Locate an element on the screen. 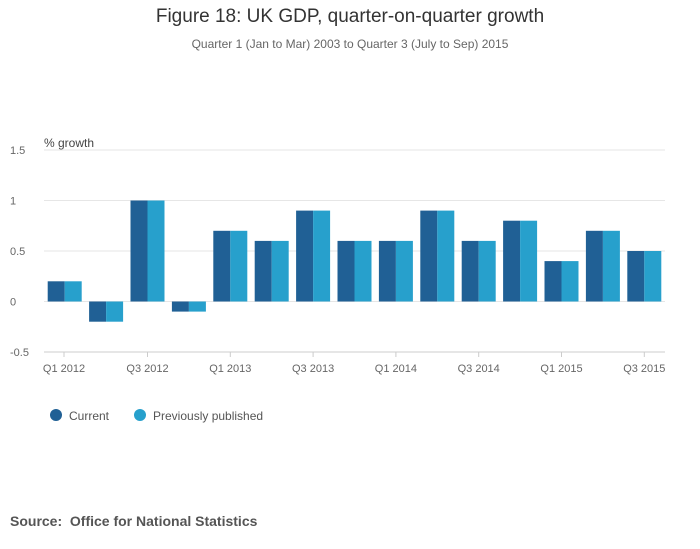 The image size is (700, 549). y-tick-label: 0 is located at coordinates (13, 303).